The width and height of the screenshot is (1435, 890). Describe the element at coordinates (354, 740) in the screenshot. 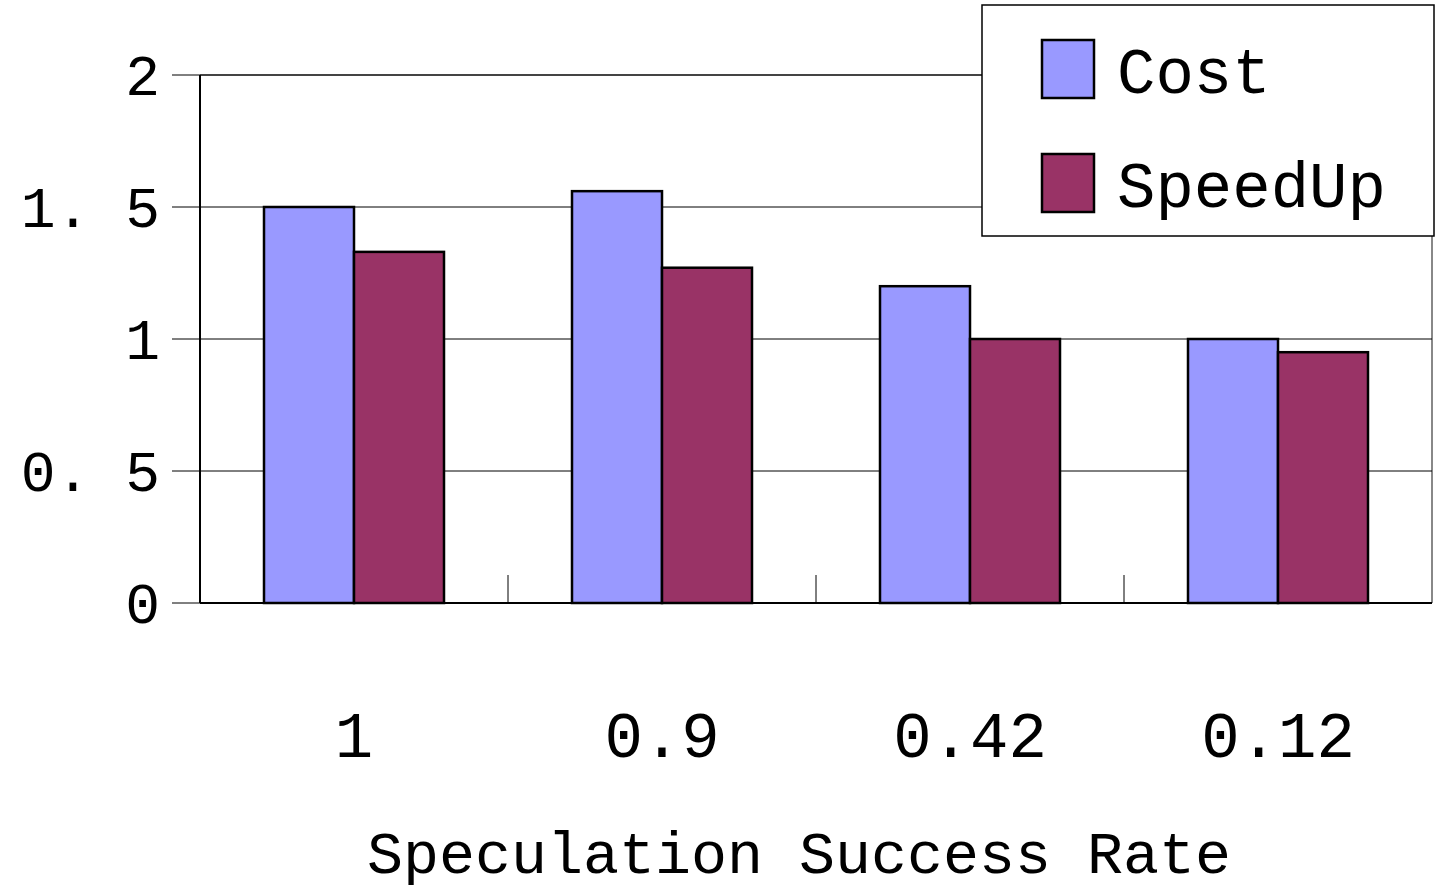

I see `x-tick-label: 1` at that location.